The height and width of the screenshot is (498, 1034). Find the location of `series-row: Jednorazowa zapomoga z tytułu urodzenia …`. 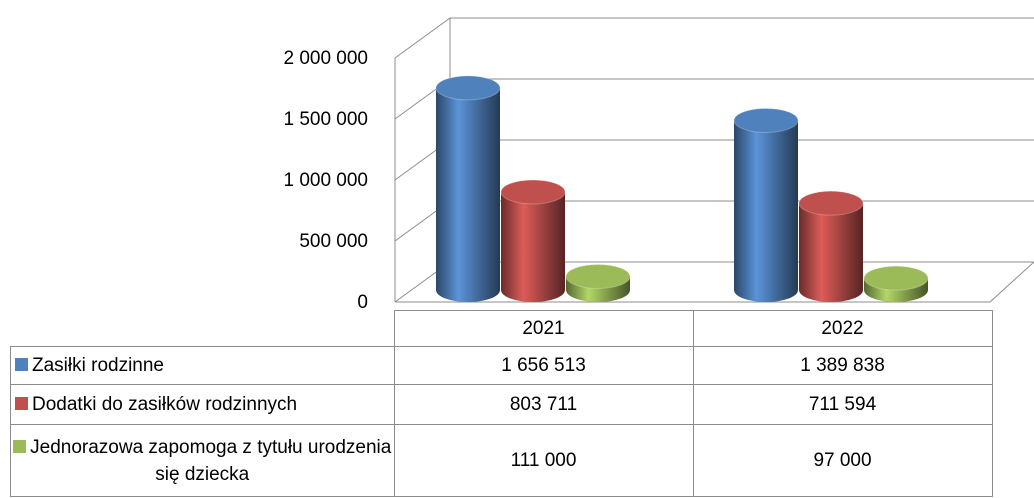

series-row: Jednorazowa zapomoga z tytułu urodzenia … is located at coordinates (501, 460).